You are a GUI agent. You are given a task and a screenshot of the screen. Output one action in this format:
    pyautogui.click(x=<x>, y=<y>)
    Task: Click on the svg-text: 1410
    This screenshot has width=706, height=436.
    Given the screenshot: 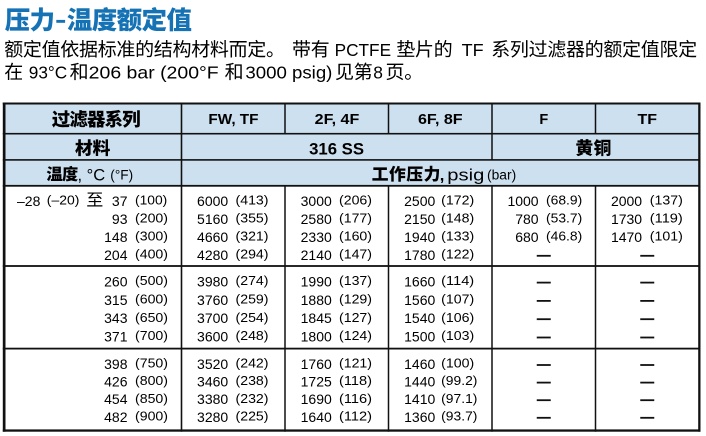 What is the action you would take?
    pyautogui.click(x=419, y=399)
    